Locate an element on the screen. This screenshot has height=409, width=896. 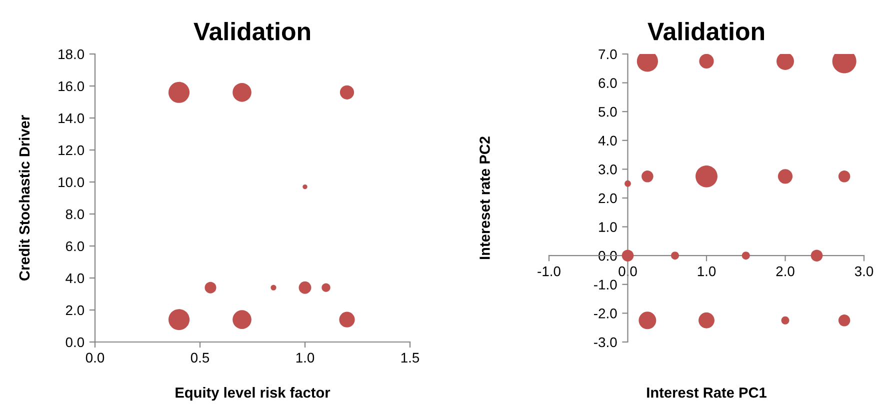
x-axis-title: Interest Rate PC1 is located at coordinates (706, 392).